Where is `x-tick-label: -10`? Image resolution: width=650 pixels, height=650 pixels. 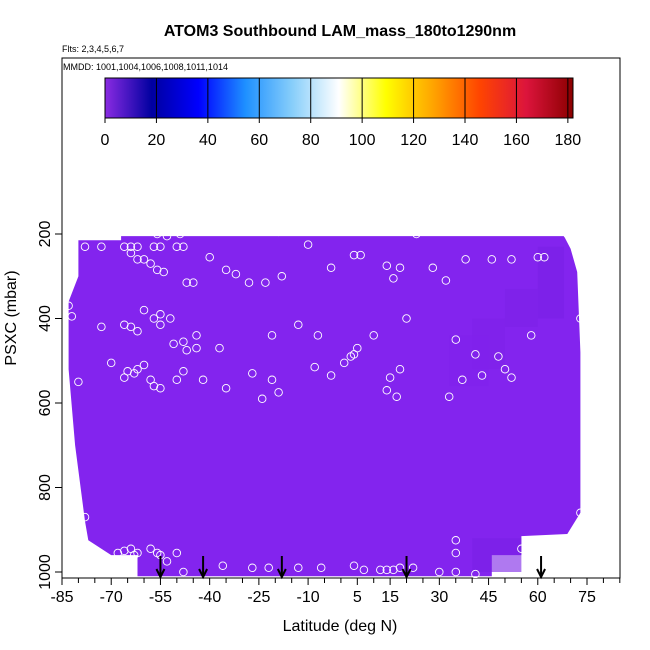 x-tick-label: -10 is located at coordinates (308, 597).